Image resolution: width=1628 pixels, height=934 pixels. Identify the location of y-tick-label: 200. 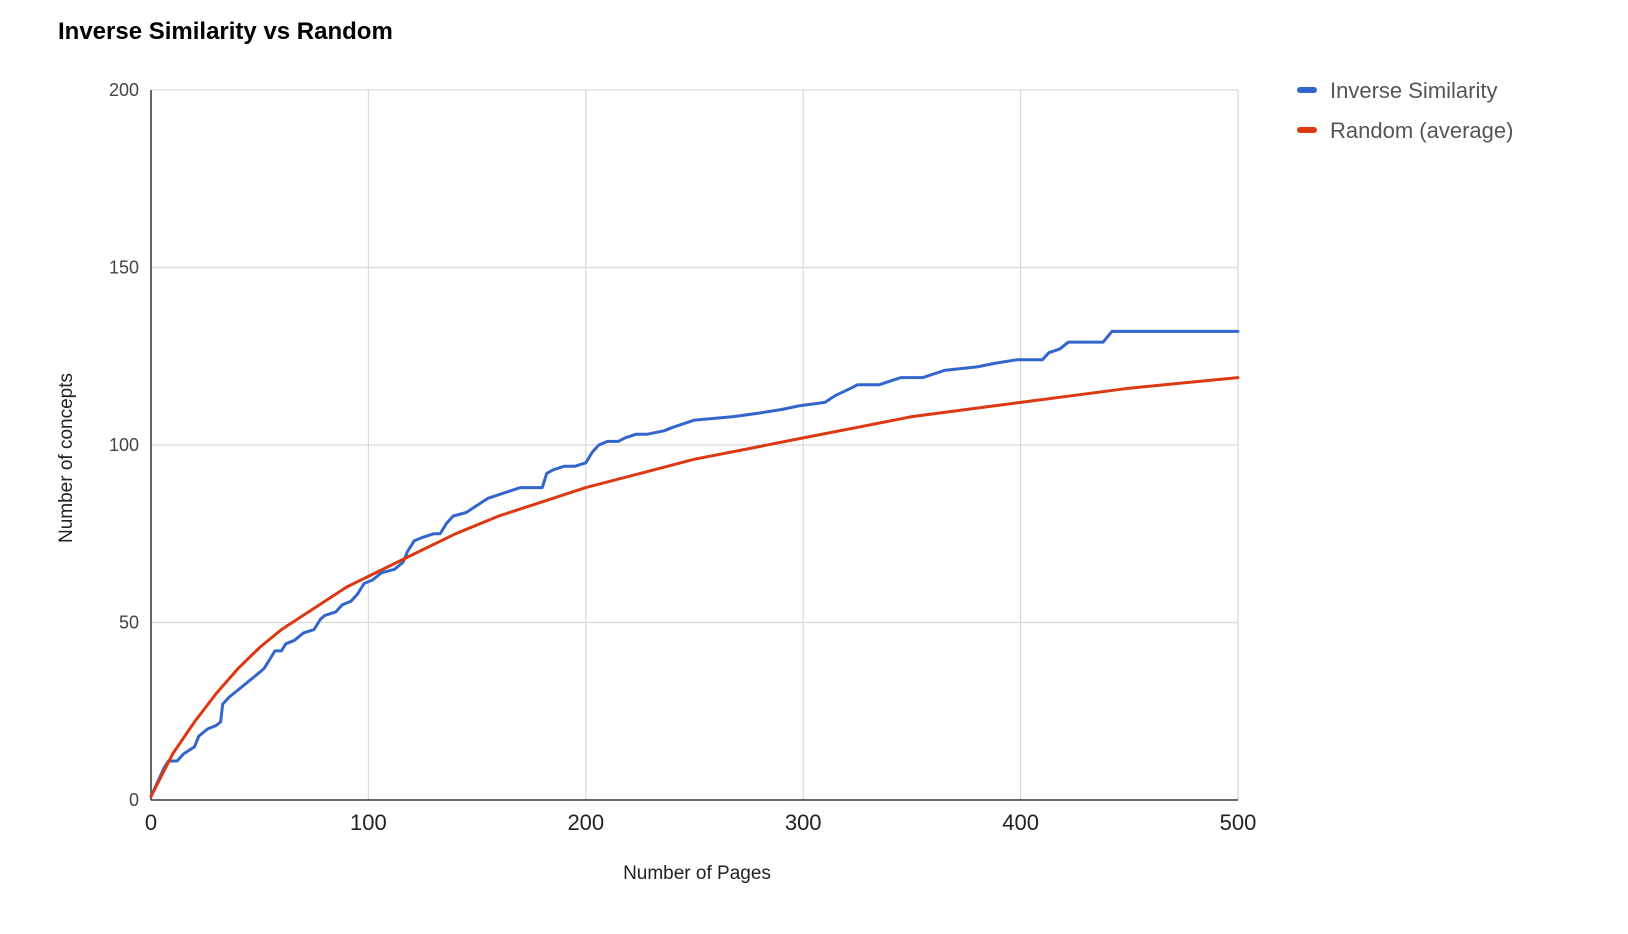
(124, 90).